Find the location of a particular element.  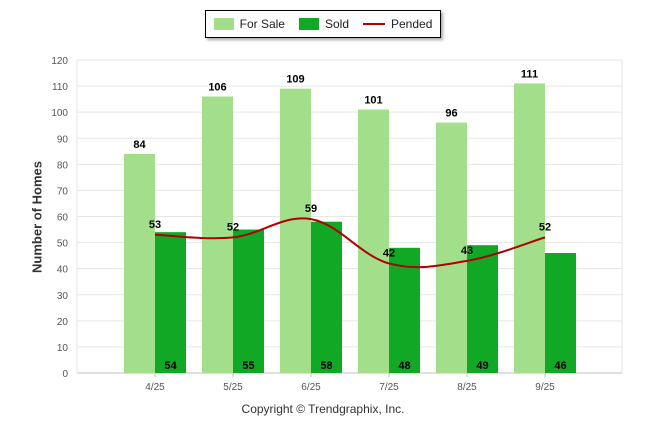

for-sale-data-label: 106 is located at coordinates (217, 88).